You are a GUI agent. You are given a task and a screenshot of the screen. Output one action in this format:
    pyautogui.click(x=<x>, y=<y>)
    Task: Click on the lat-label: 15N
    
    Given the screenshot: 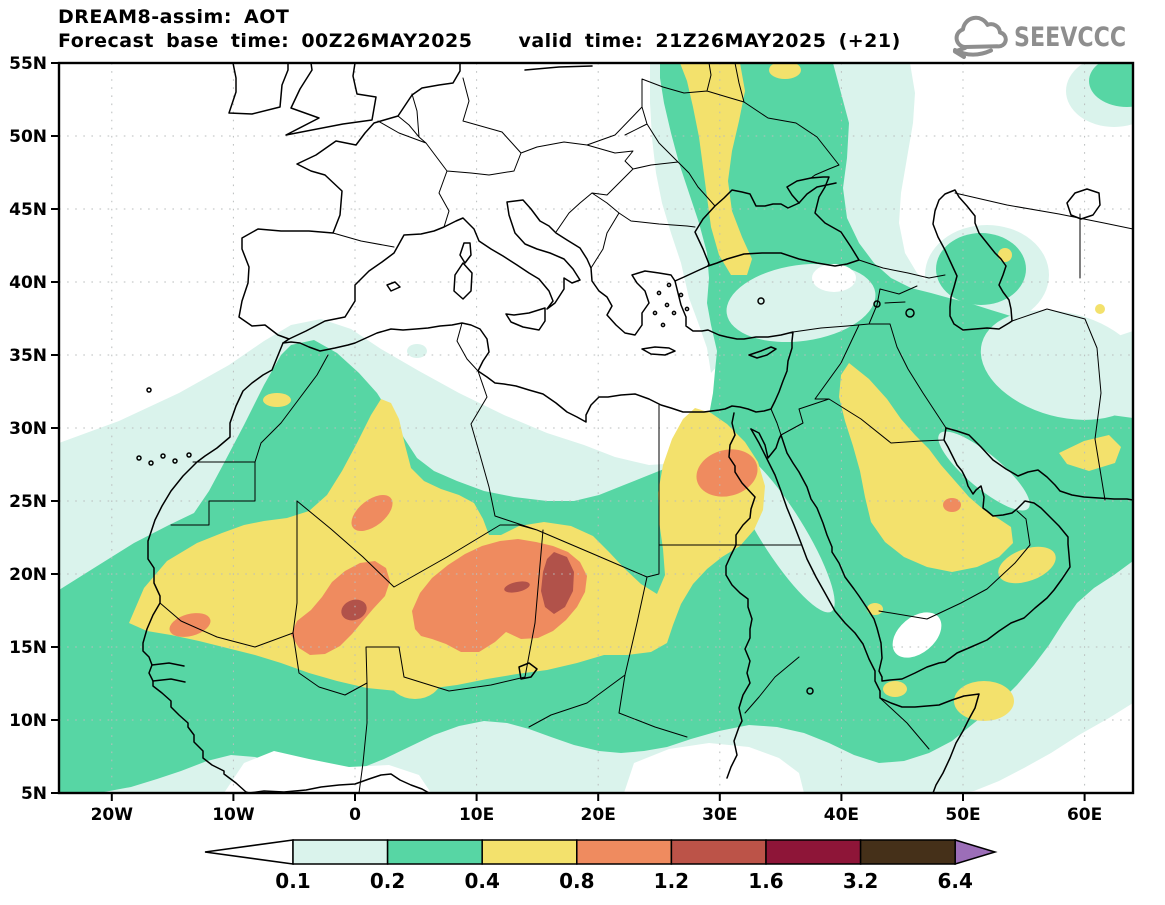 What is the action you would take?
    pyautogui.click(x=28, y=648)
    